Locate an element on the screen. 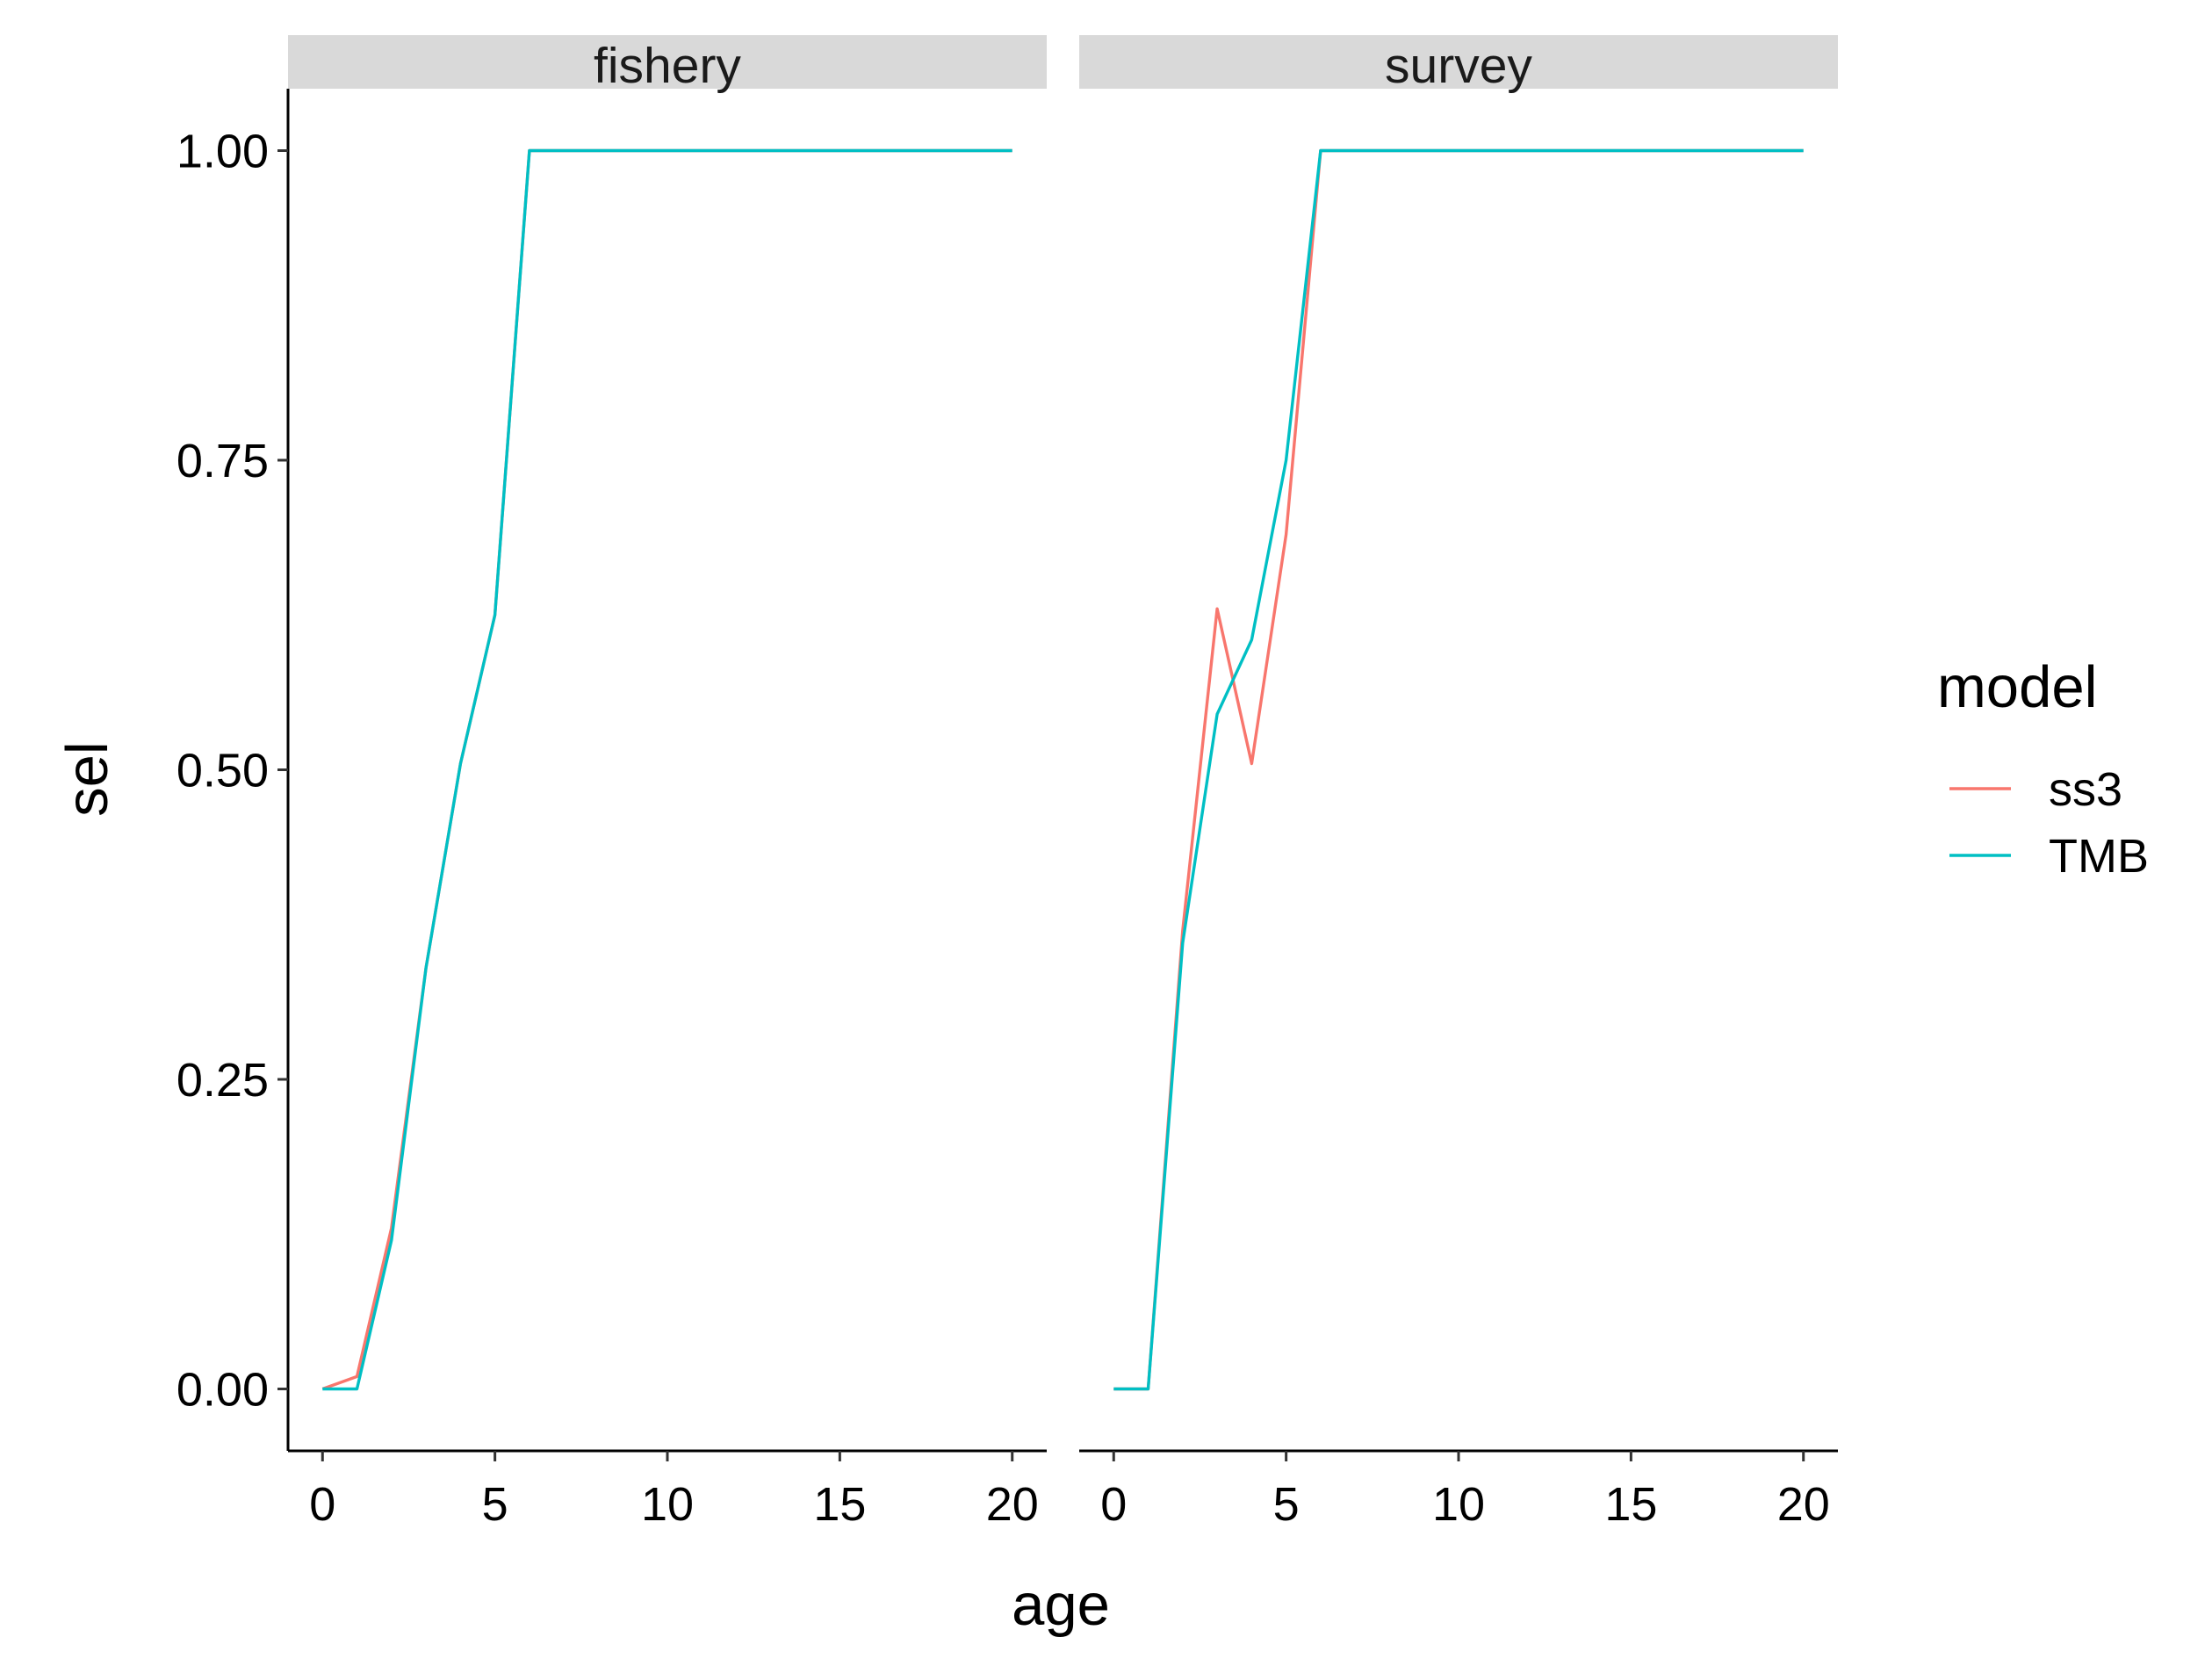 The height and width of the screenshot is (1659, 2212). legend-label: TMB is located at coordinates (2099, 856).